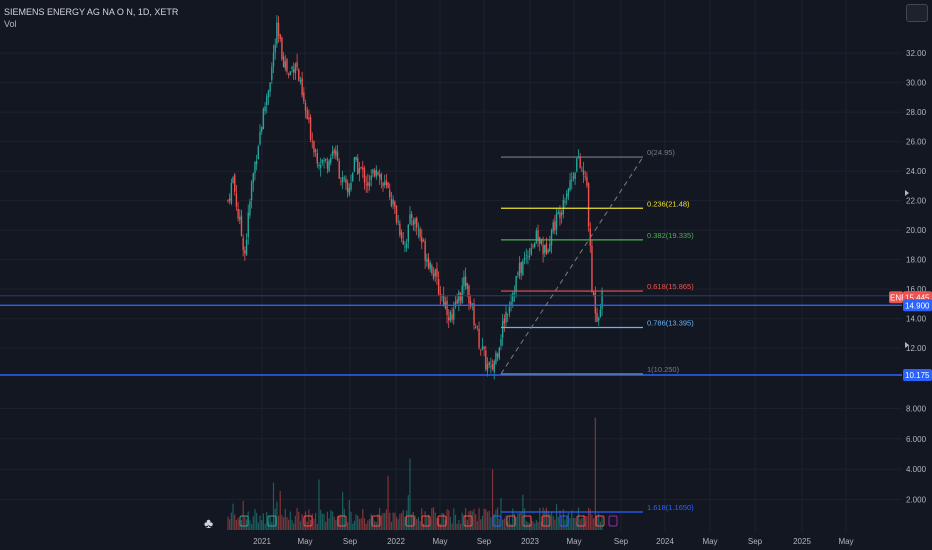 The width and height of the screenshot is (932, 550). What do you see at coordinates (484, 541) in the screenshot?
I see `time-tick-label: Sep` at bounding box center [484, 541].